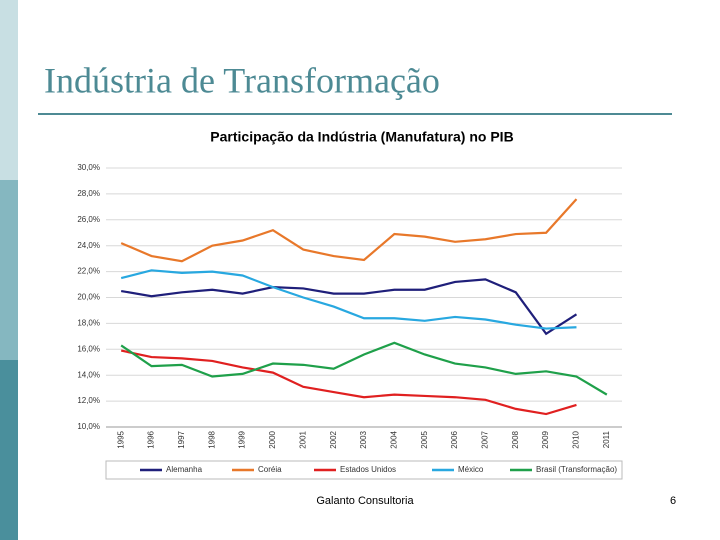 Image resolution: width=720 pixels, height=540 pixels. I want to click on y-tick-label: 30,0%, so click(88, 167).